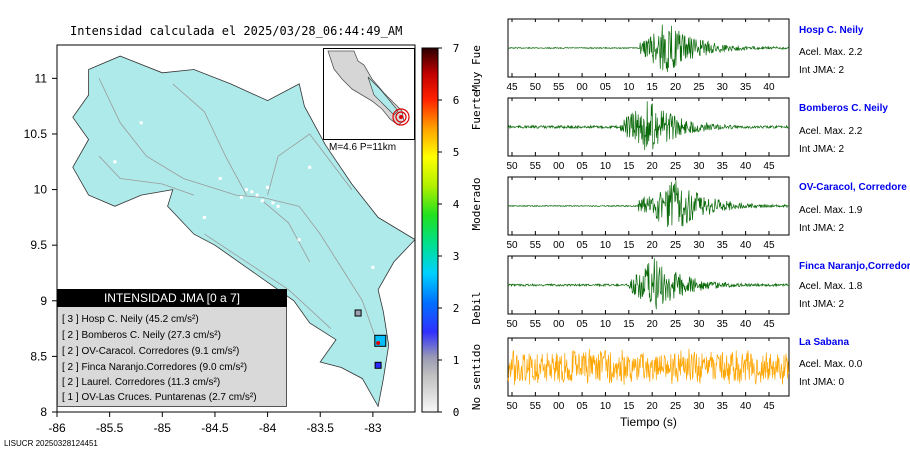 The image size is (910, 460). Describe the element at coordinates (824, 342) in the screenshot. I see `station-name: La Sabana` at that location.